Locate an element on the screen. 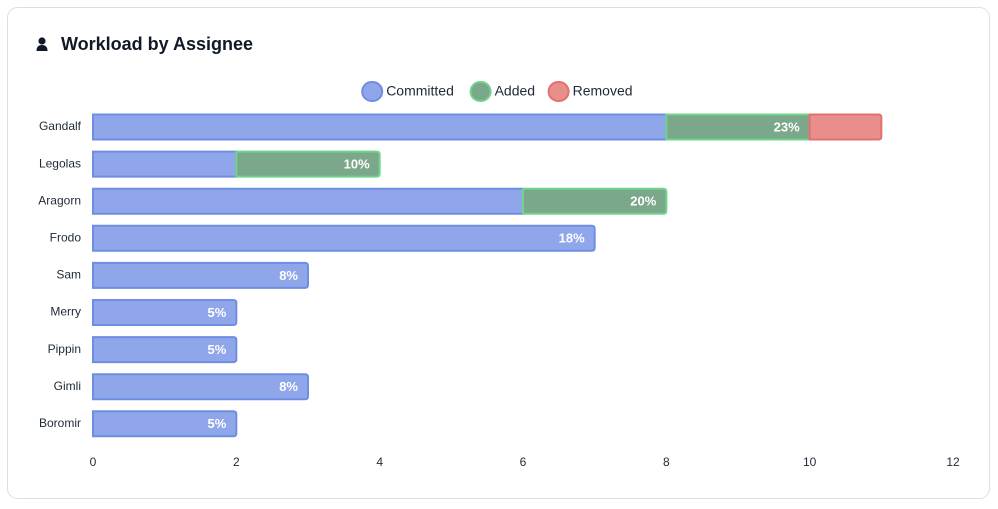 The height and width of the screenshot is (509, 998). x-tick-label: 6 is located at coordinates (523, 462).